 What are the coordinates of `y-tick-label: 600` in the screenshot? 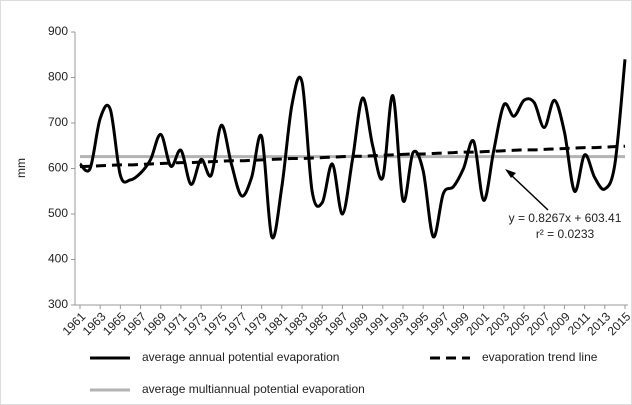 It's located at (58, 168).